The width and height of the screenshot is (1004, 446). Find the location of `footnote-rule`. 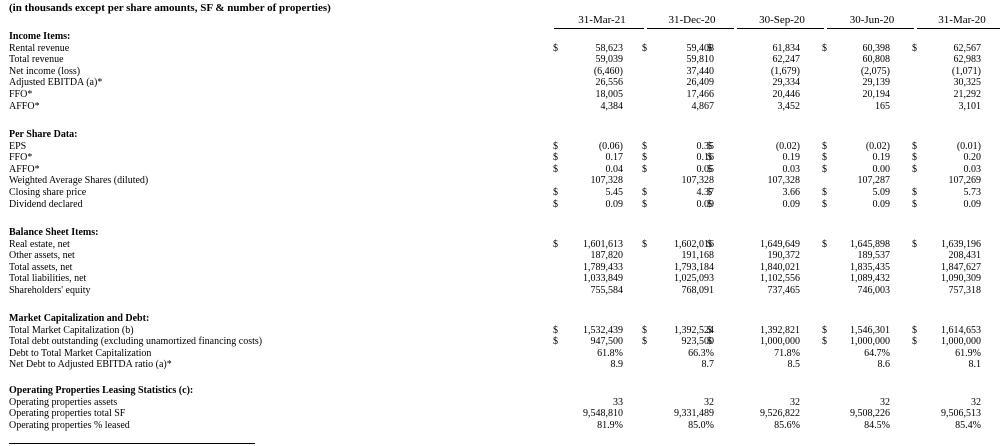

footnote-rule is located at coordinates (132, 443).